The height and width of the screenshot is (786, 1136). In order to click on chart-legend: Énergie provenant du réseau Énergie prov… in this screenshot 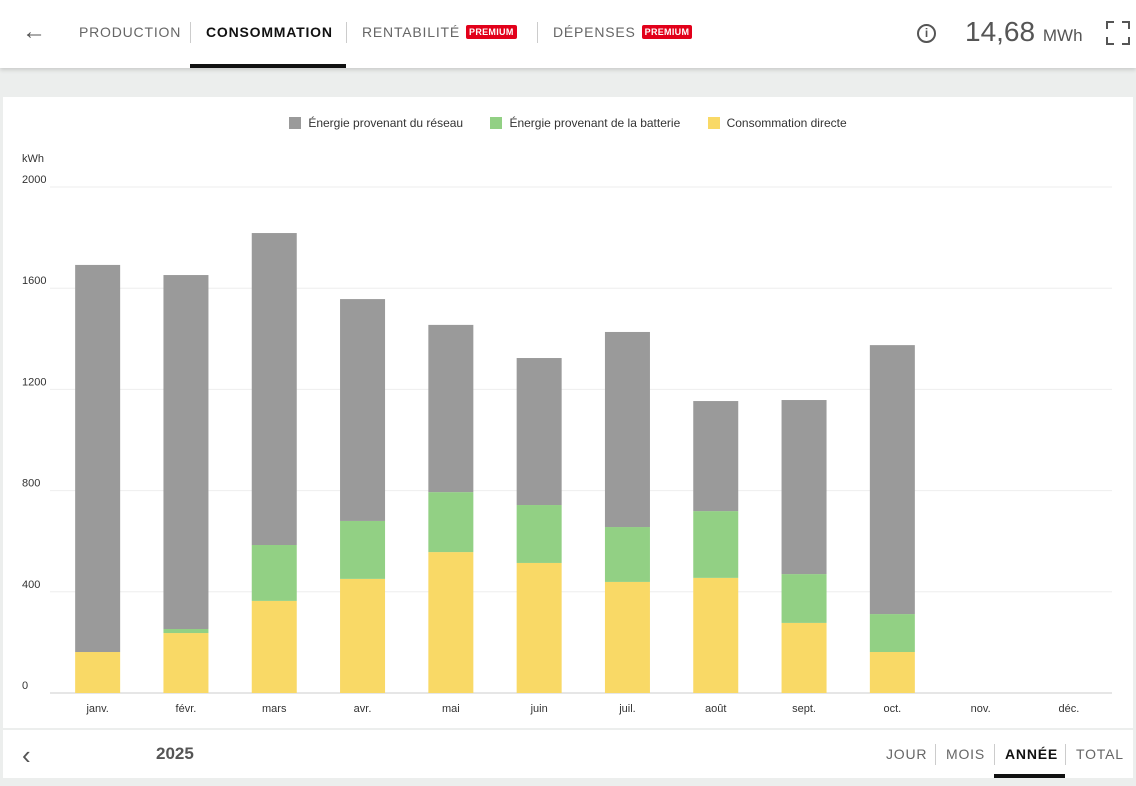, I will do `click(568, 123)`.